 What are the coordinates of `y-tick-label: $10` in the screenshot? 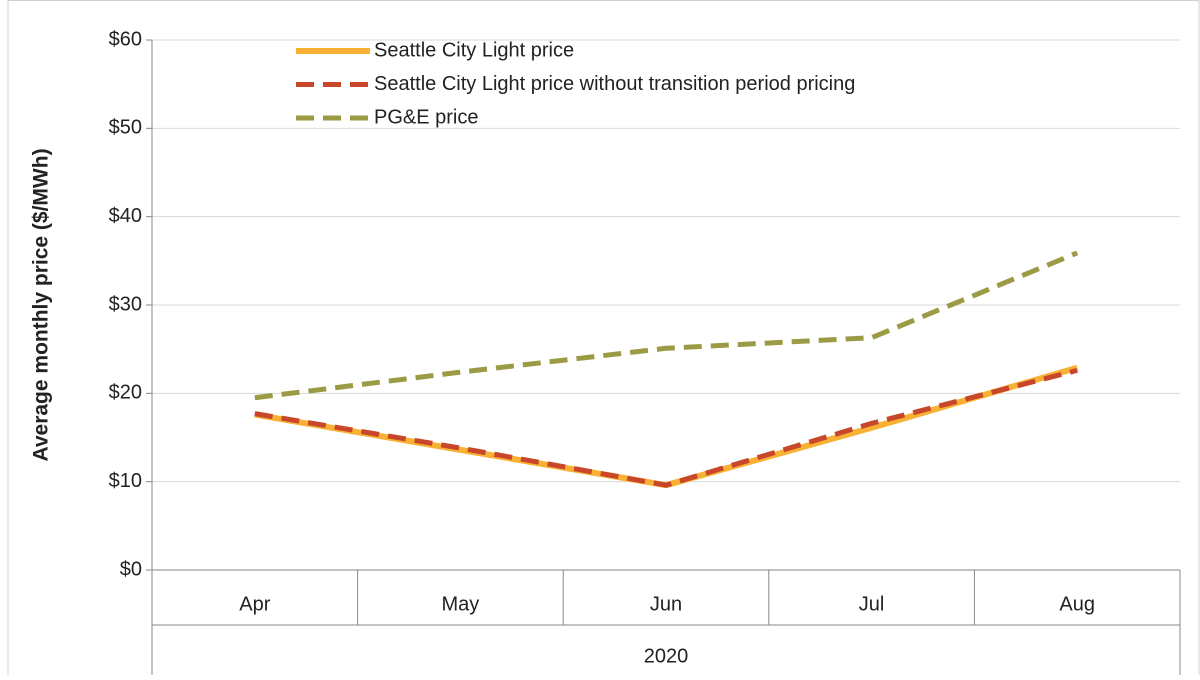 It's located at (125, 481).